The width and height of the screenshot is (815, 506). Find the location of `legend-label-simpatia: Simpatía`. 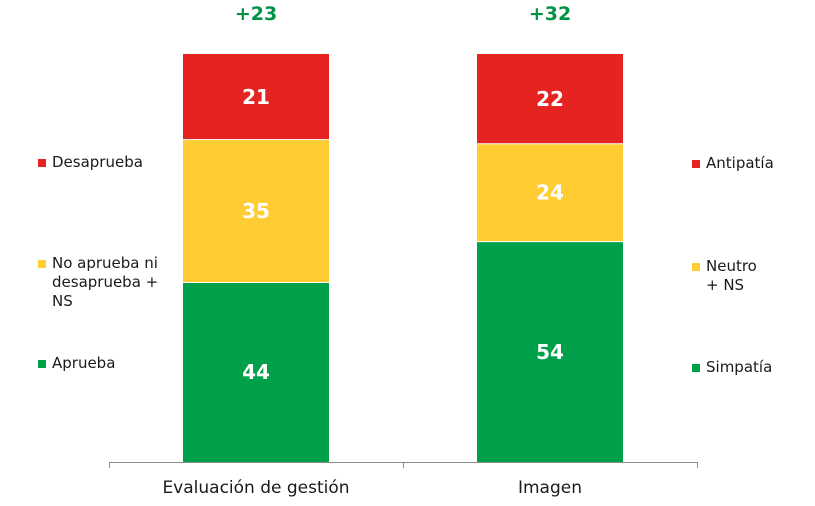

legend-label-simpatia: Simpatía is located at coordinates (739, 367).